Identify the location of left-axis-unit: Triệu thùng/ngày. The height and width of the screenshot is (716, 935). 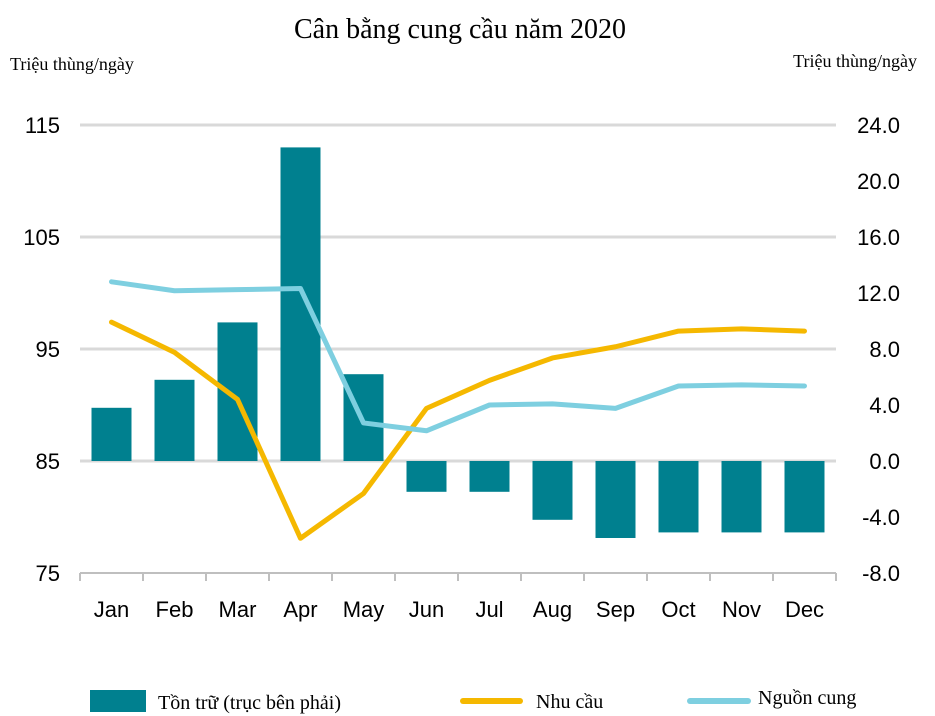
(72, 64).